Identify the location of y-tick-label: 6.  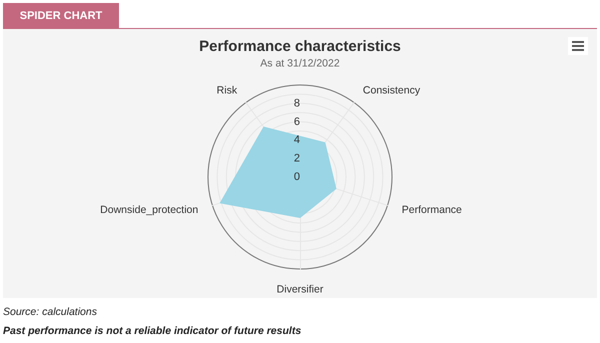
(297, 122).